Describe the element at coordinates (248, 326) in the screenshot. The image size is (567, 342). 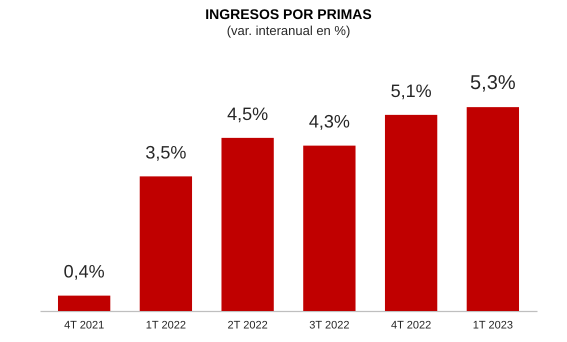
I see `x-tick-label: 2T 2022` at that location.